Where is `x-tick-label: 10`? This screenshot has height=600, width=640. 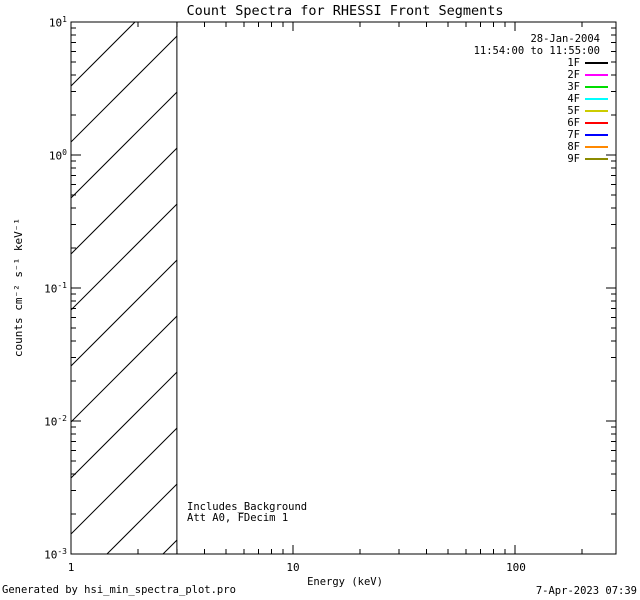
x-tick-label: 10 is located at coordinates (293, 567).